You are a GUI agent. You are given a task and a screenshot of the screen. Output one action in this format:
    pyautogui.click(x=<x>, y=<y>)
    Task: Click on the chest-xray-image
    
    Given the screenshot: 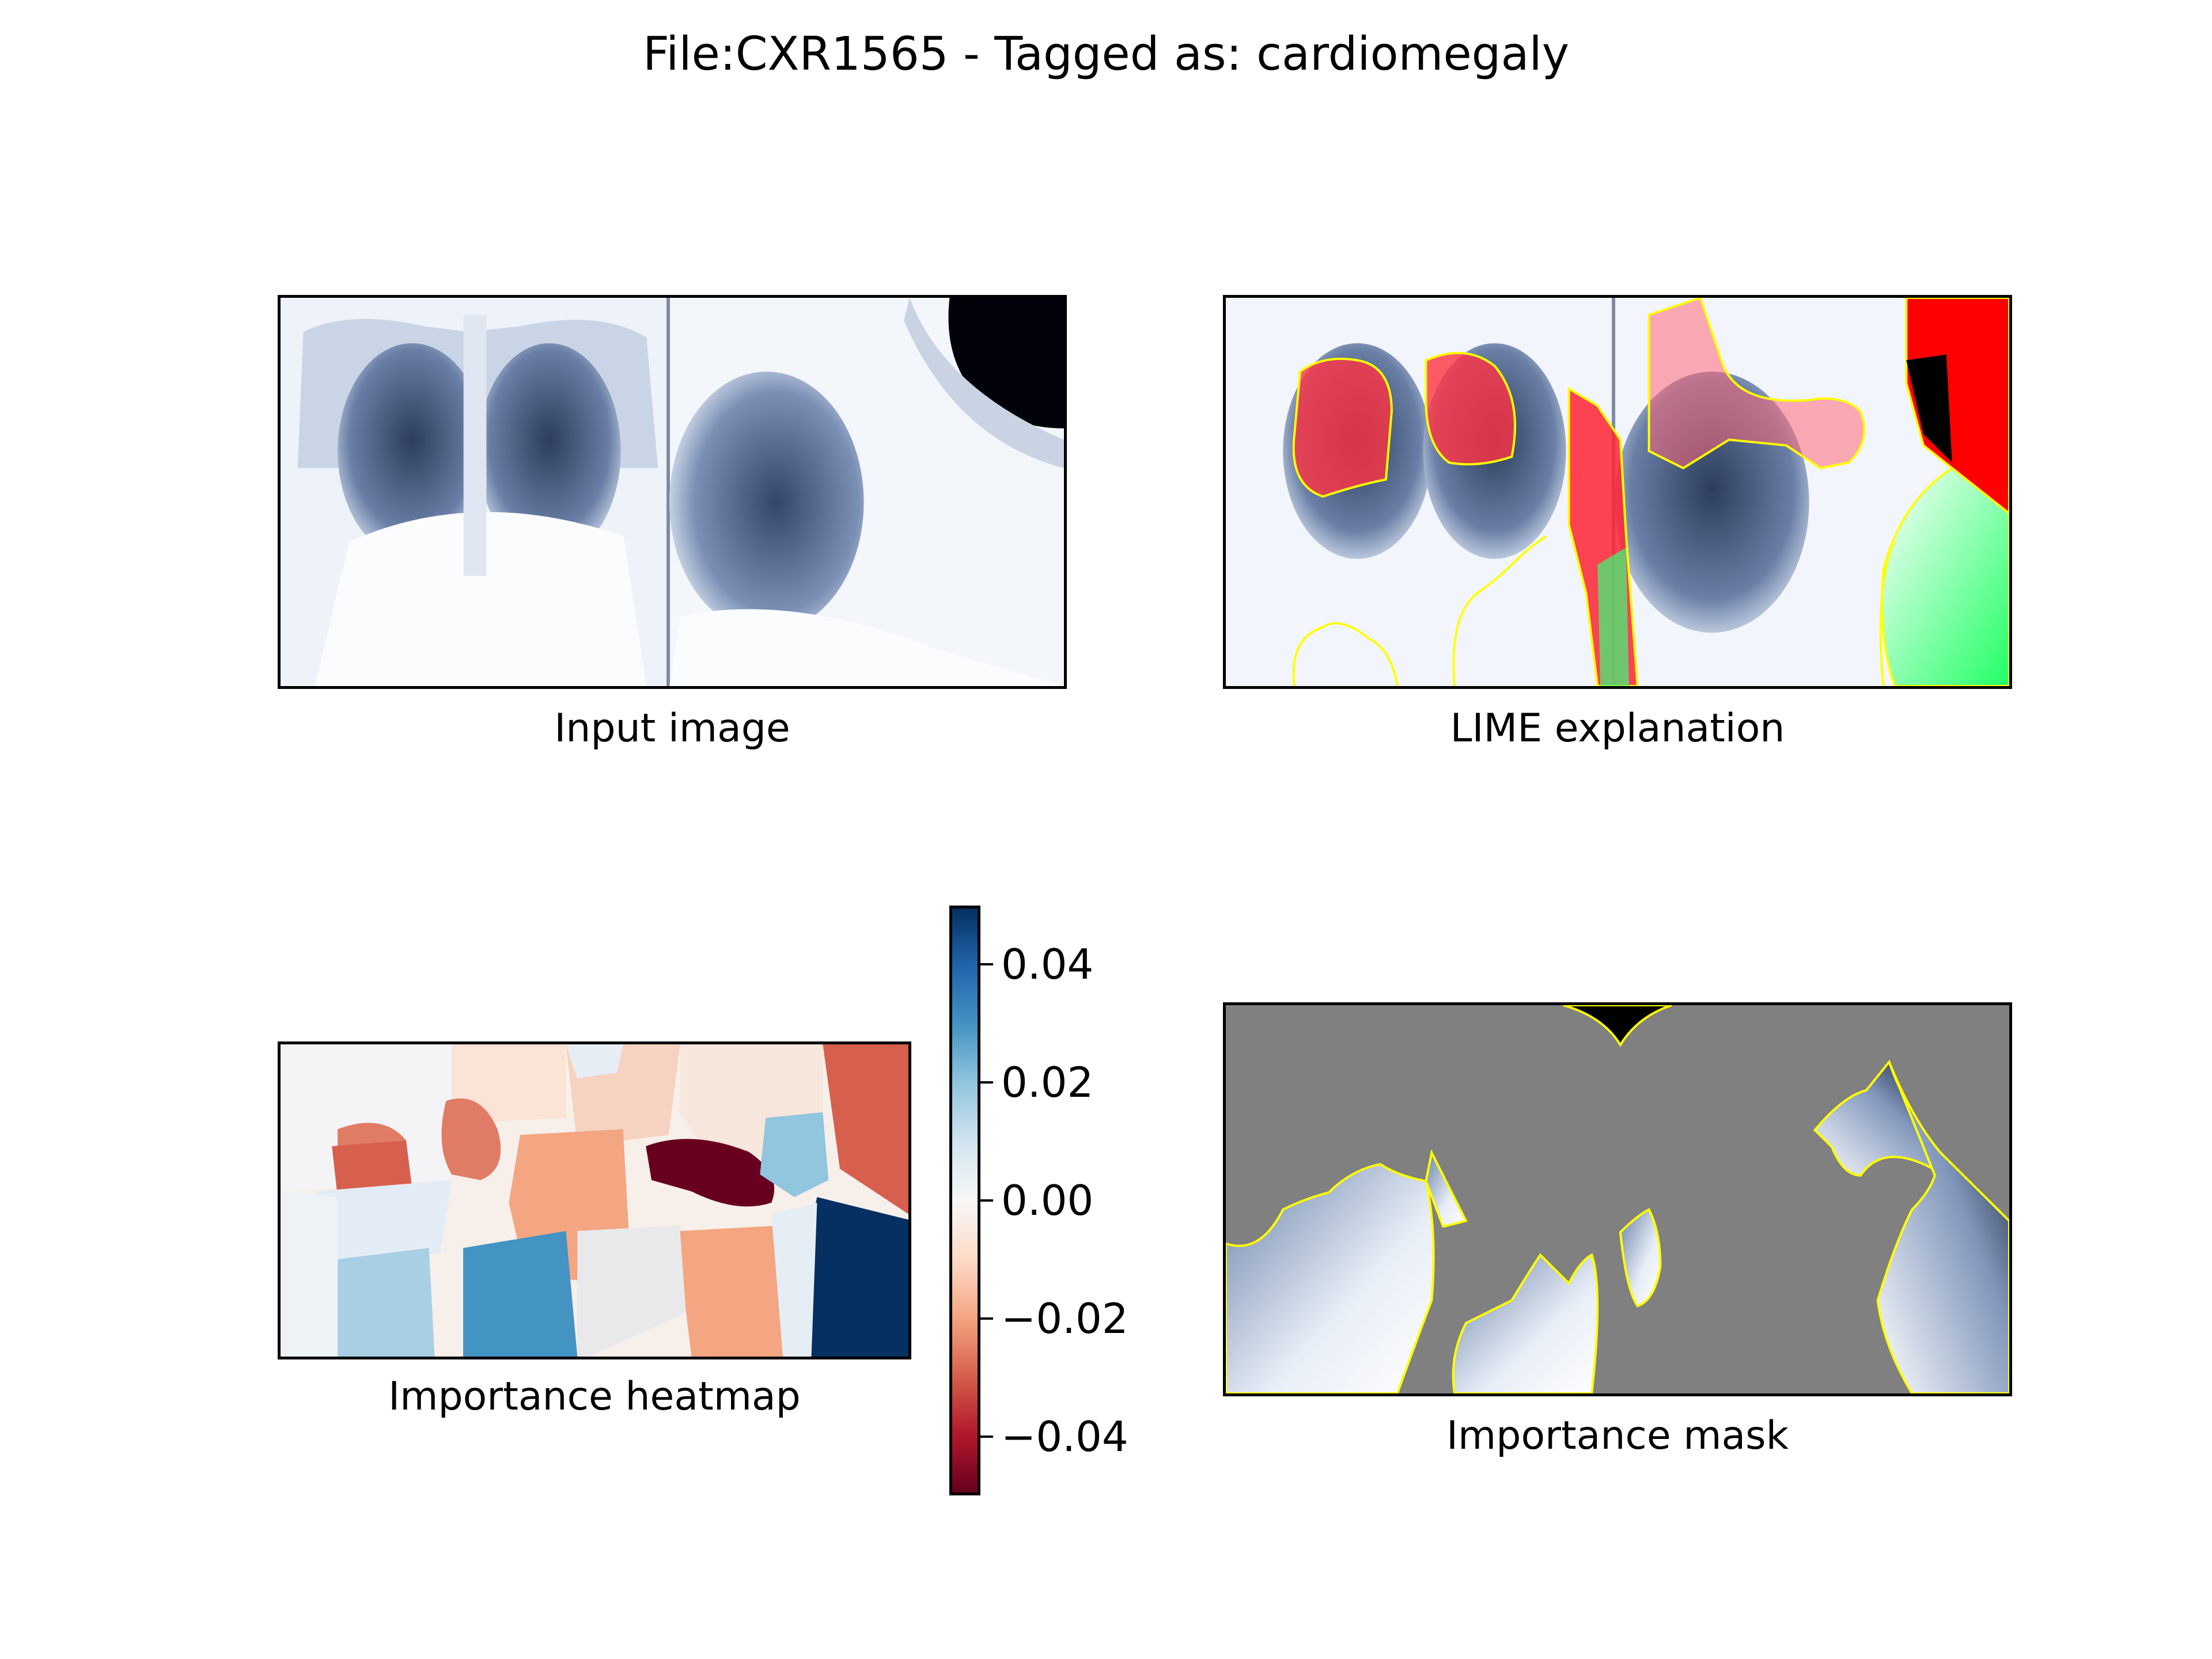 What is the action you would take?
    pyautogui.click(x=672, y=492)
    